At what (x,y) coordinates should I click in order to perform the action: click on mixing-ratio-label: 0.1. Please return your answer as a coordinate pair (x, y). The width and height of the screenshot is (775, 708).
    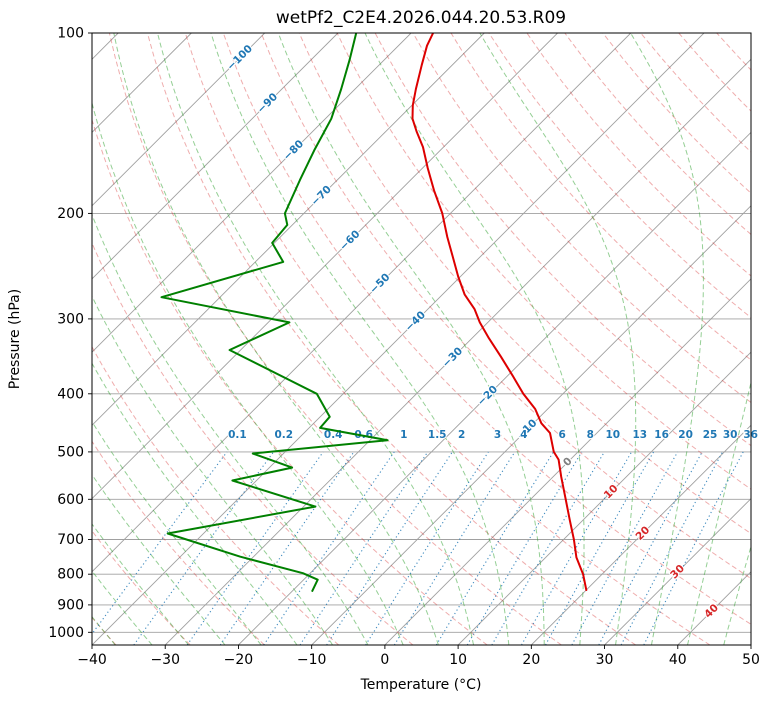
    Looking at the image, I should click on (237, 435).